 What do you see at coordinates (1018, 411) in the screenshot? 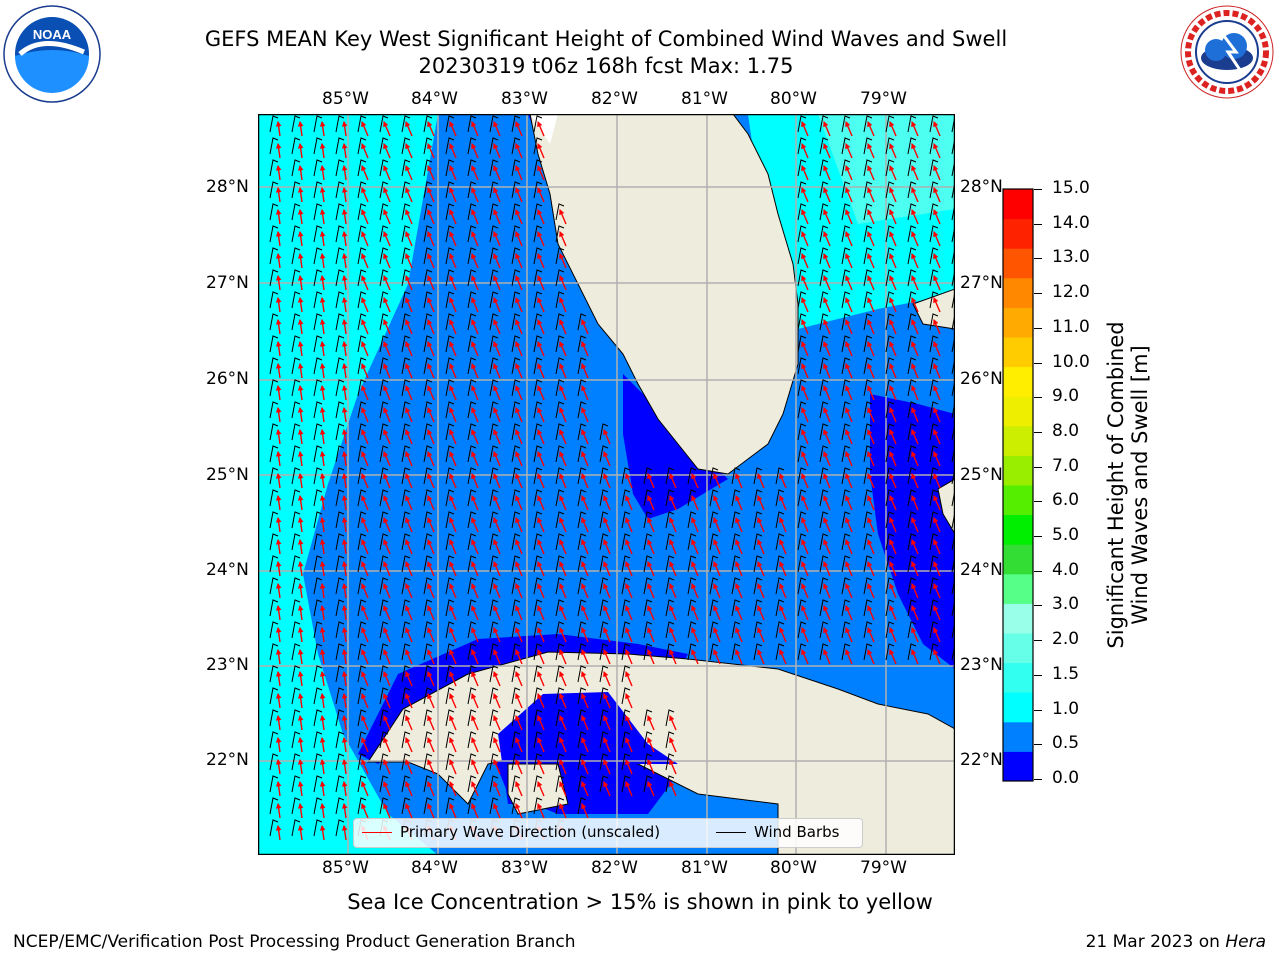
I see `colorbar-segment` at bounding box center [1018, 411].